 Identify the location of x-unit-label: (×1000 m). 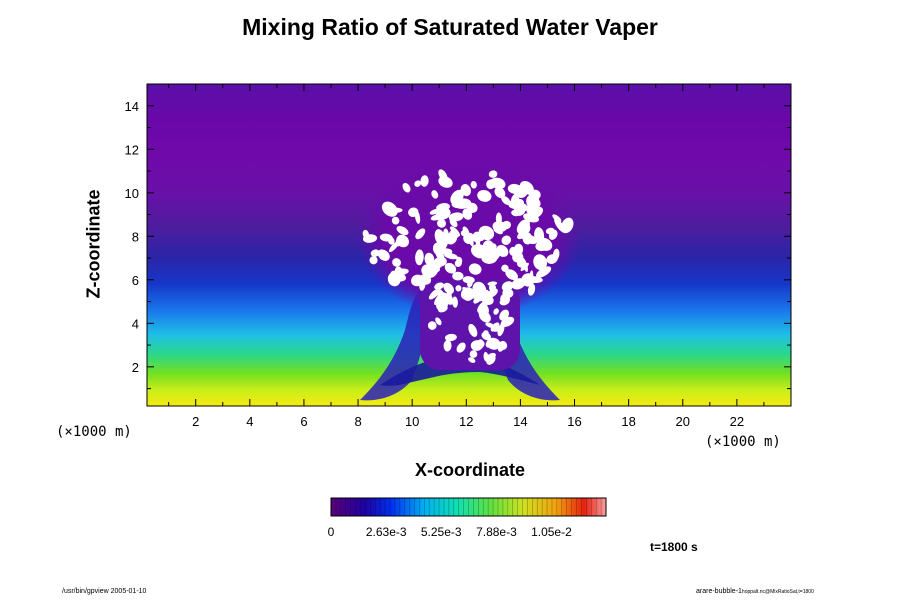
(743, 442).